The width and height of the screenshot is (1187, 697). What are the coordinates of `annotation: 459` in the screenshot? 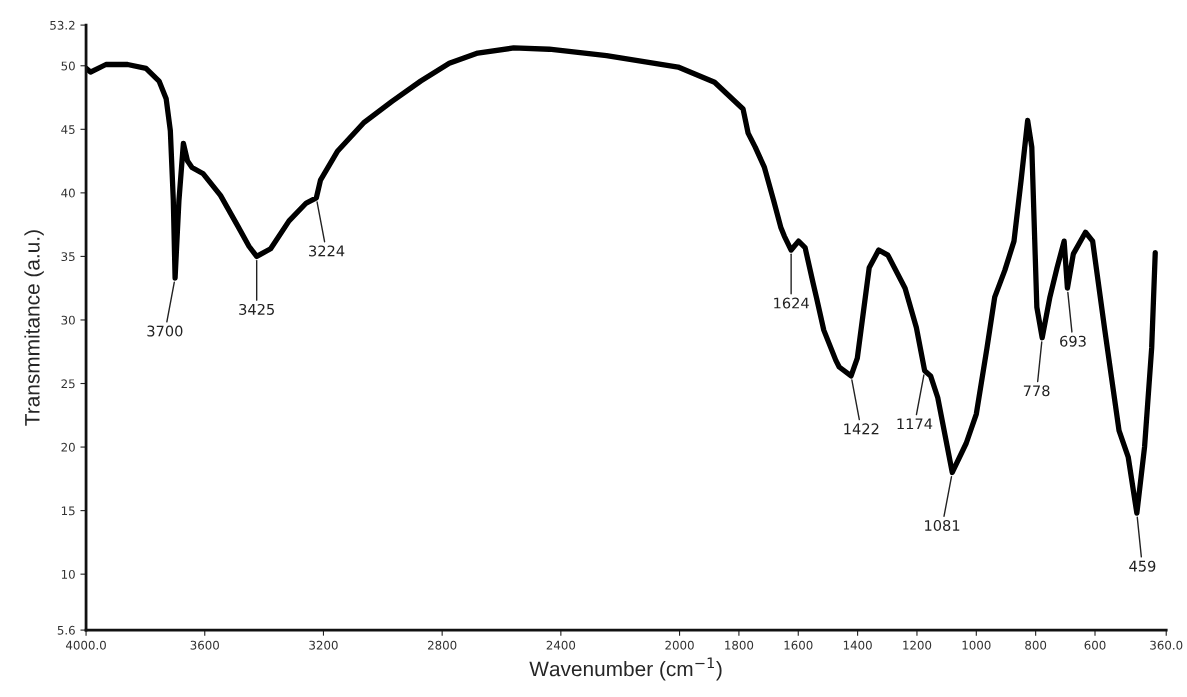 It's located at (1142, 566).